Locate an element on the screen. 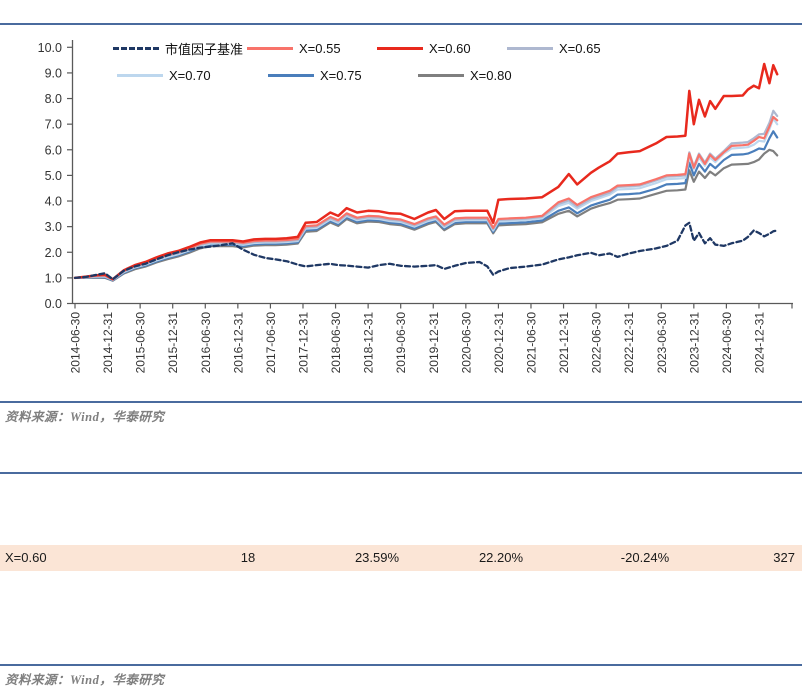 The image size is (802, 690). y-tick-label: 8.0 is located at coordinates (53, 99).